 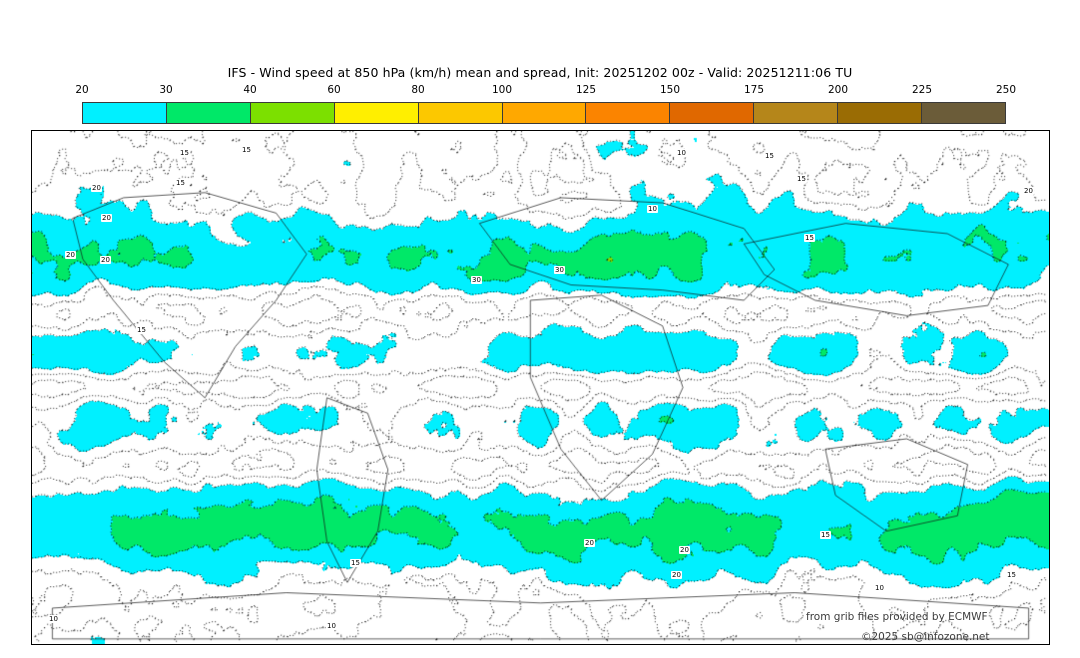 What do you see at coordinates (334, 90) in the screenshot?
I see `colorbar-tick-60: 60` at bounding box center [334, 90].